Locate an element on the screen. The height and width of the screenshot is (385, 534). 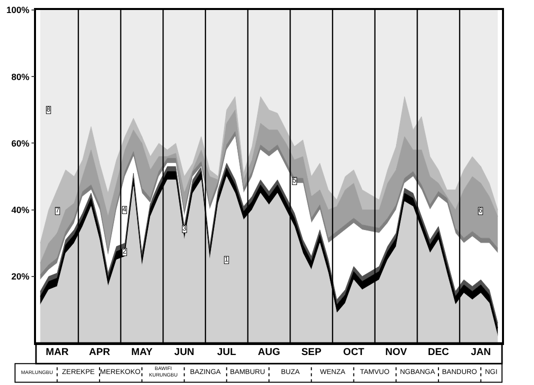
x-tick-label: SEP is located at coordinates (311, 352).